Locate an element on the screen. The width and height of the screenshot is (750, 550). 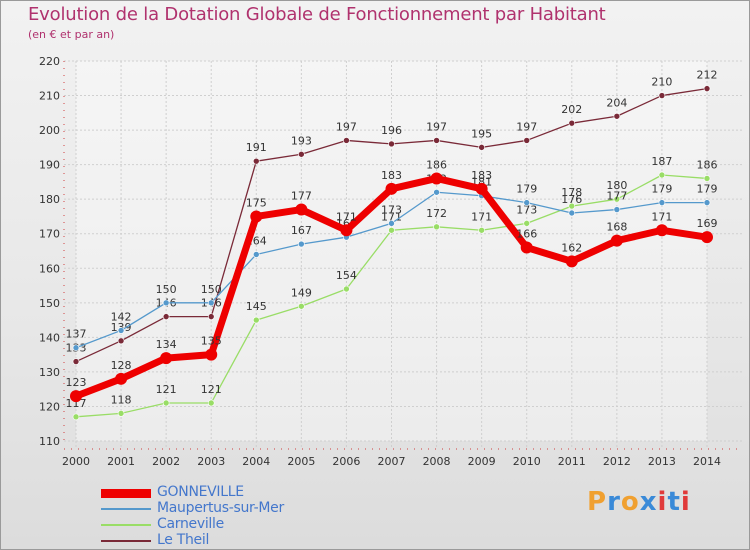
data-label: 145 is located at coordinates (256, 306).